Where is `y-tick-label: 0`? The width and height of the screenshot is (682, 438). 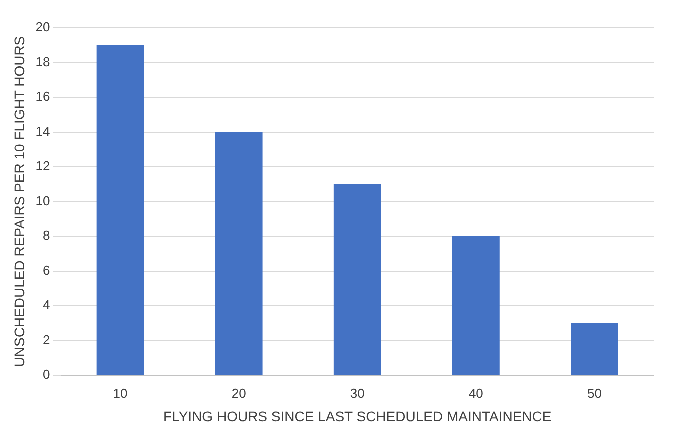
y-tick-label: 0 is located at coordinates (46, 374).